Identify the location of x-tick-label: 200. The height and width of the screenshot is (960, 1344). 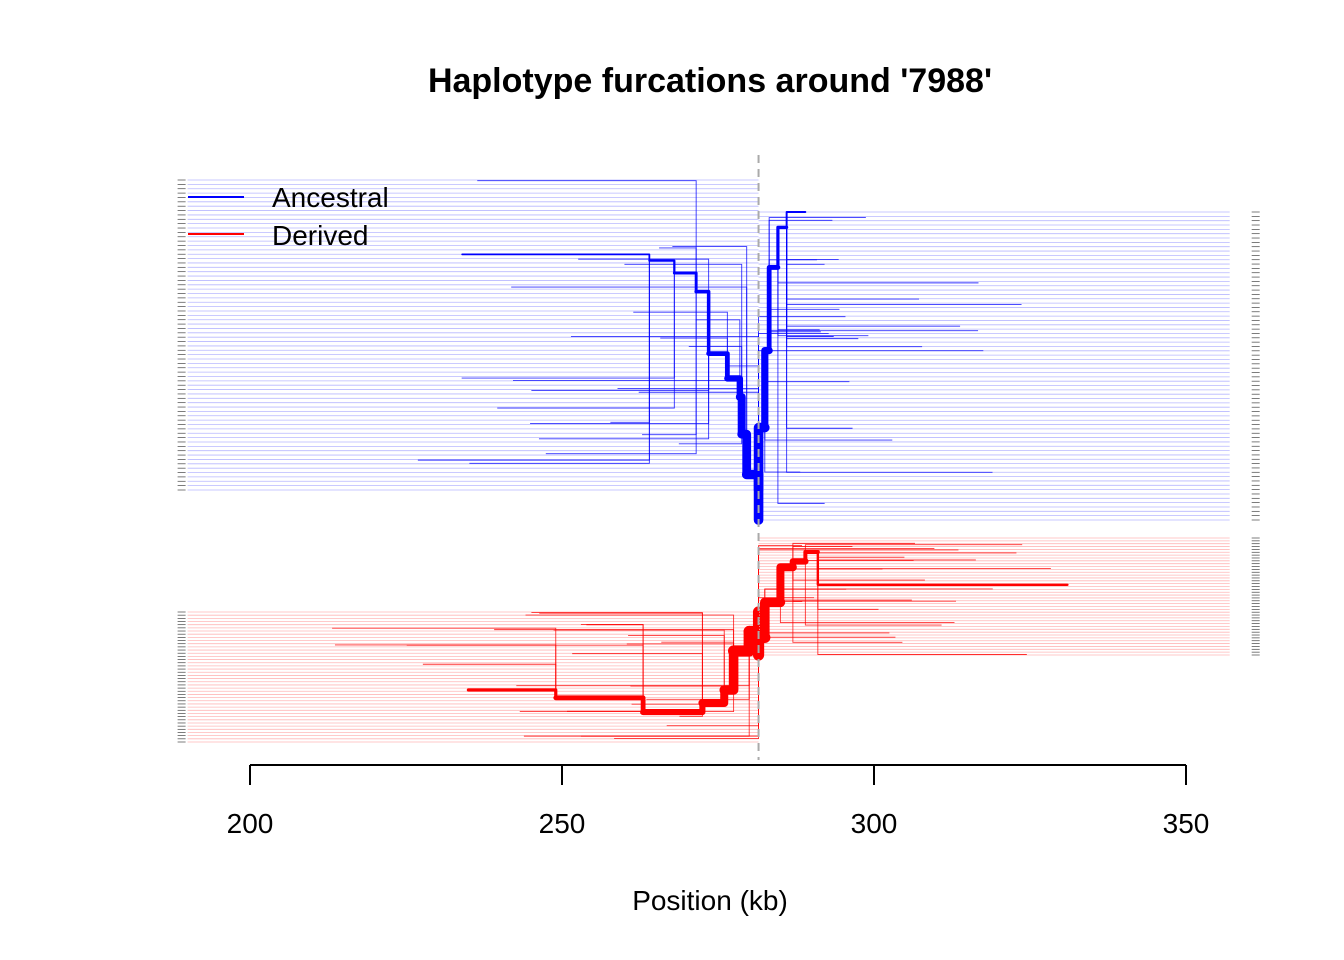
(250, 823).